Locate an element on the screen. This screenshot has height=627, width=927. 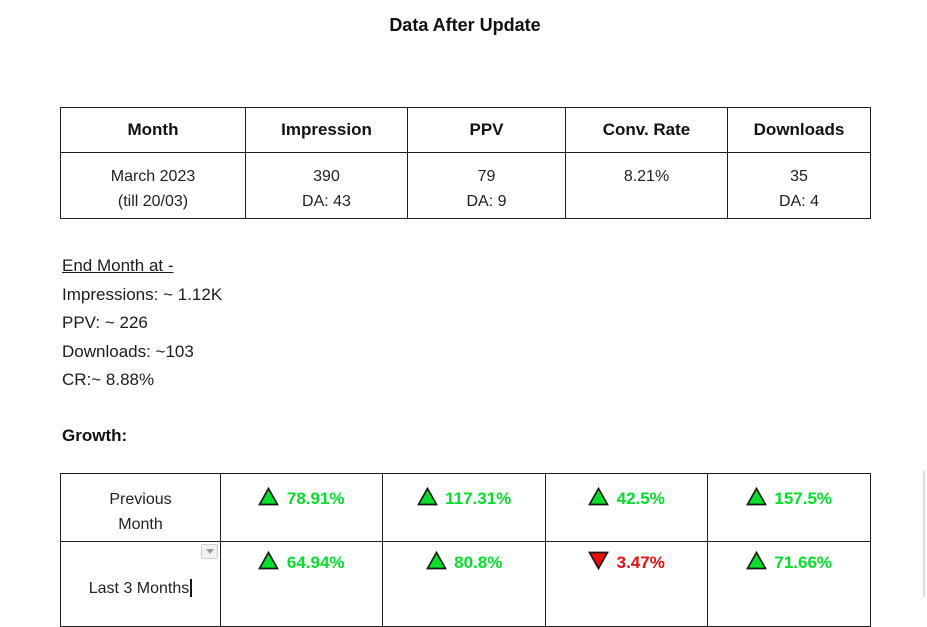
growth-value: 80.8% is located at coordinates (478, 562).